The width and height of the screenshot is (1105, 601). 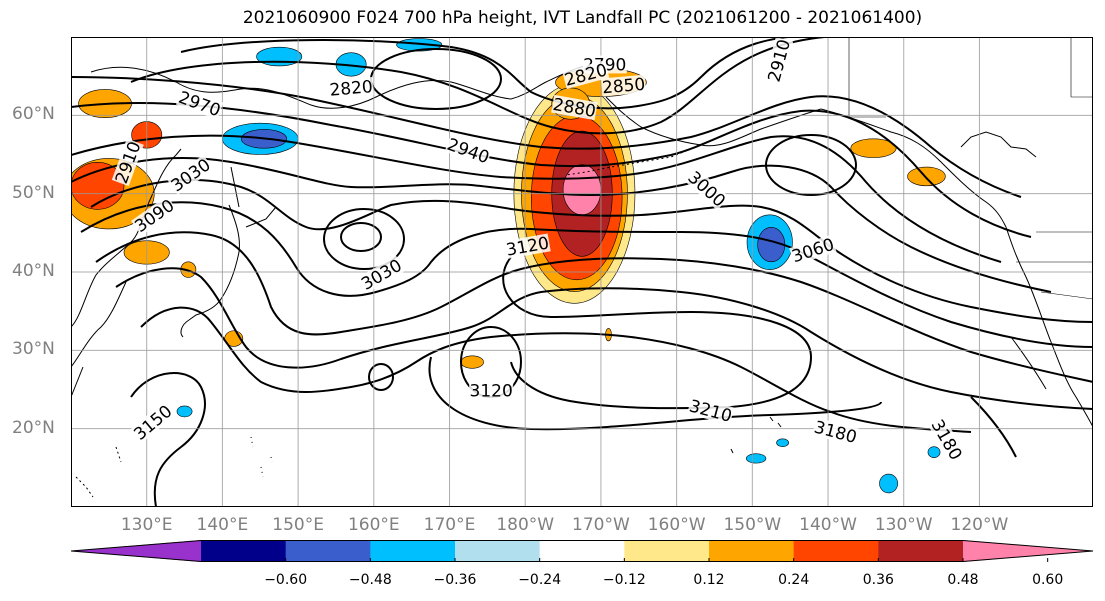 What do you see at coordinates (1028, 551) in the screenshot?
I see `colorbar-extend-max` at bounding box center [1028, 551].